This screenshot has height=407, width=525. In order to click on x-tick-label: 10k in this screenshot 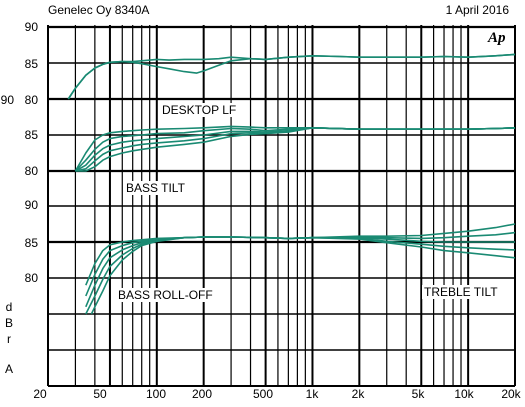, I will do `click(464, 394)`.